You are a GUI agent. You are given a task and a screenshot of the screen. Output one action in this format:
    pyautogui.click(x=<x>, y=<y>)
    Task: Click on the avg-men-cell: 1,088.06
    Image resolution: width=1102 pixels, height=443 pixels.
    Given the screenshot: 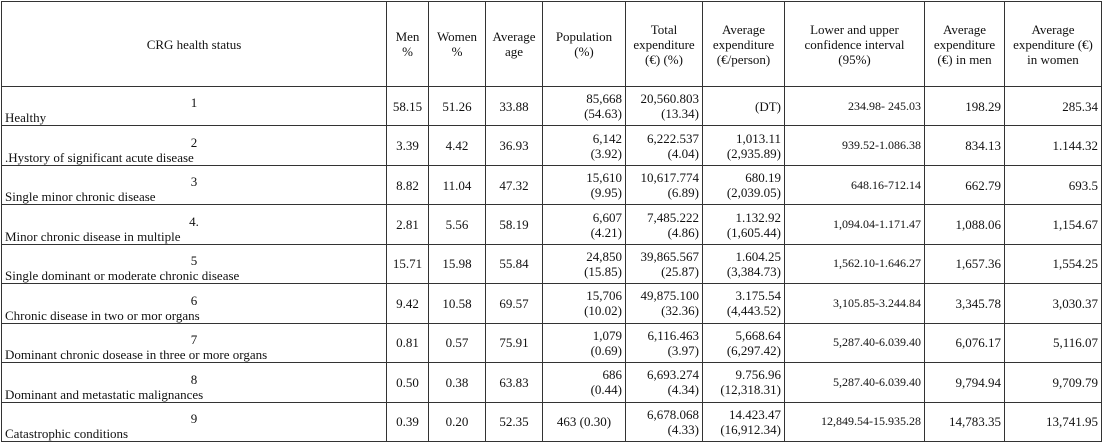 What is the action you would take?
    pyautogui.click(x=964, y=224)
    